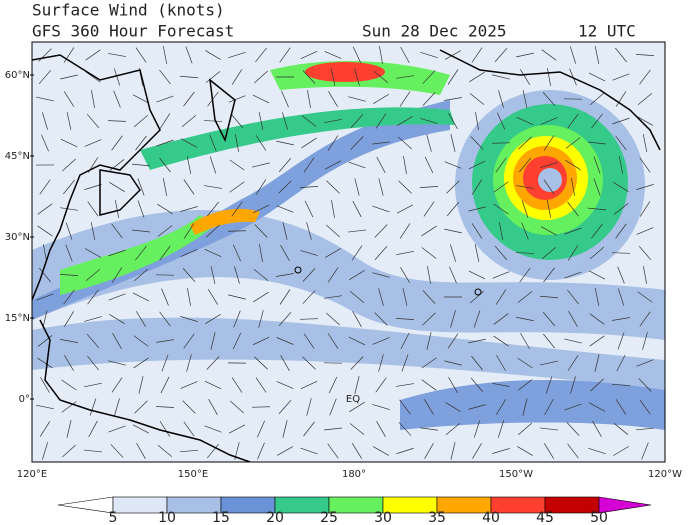  What do you see at coordinates (383, 517) in the screenshot?
I see `colorbar-label: 30` at bounding box center [383, 517].